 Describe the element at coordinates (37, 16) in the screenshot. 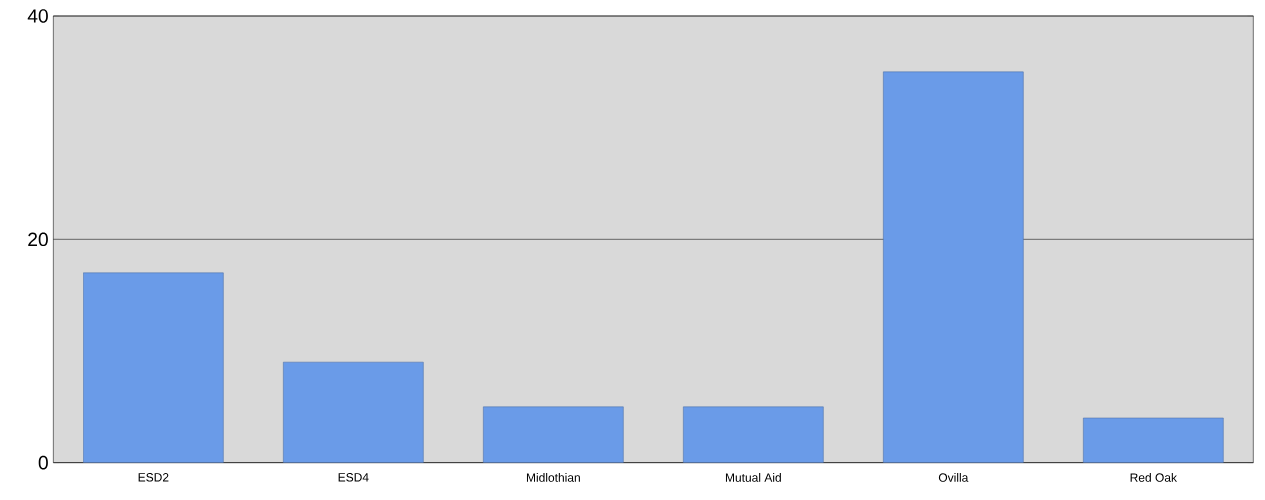

I see `y-tick-label: 40` at that location.